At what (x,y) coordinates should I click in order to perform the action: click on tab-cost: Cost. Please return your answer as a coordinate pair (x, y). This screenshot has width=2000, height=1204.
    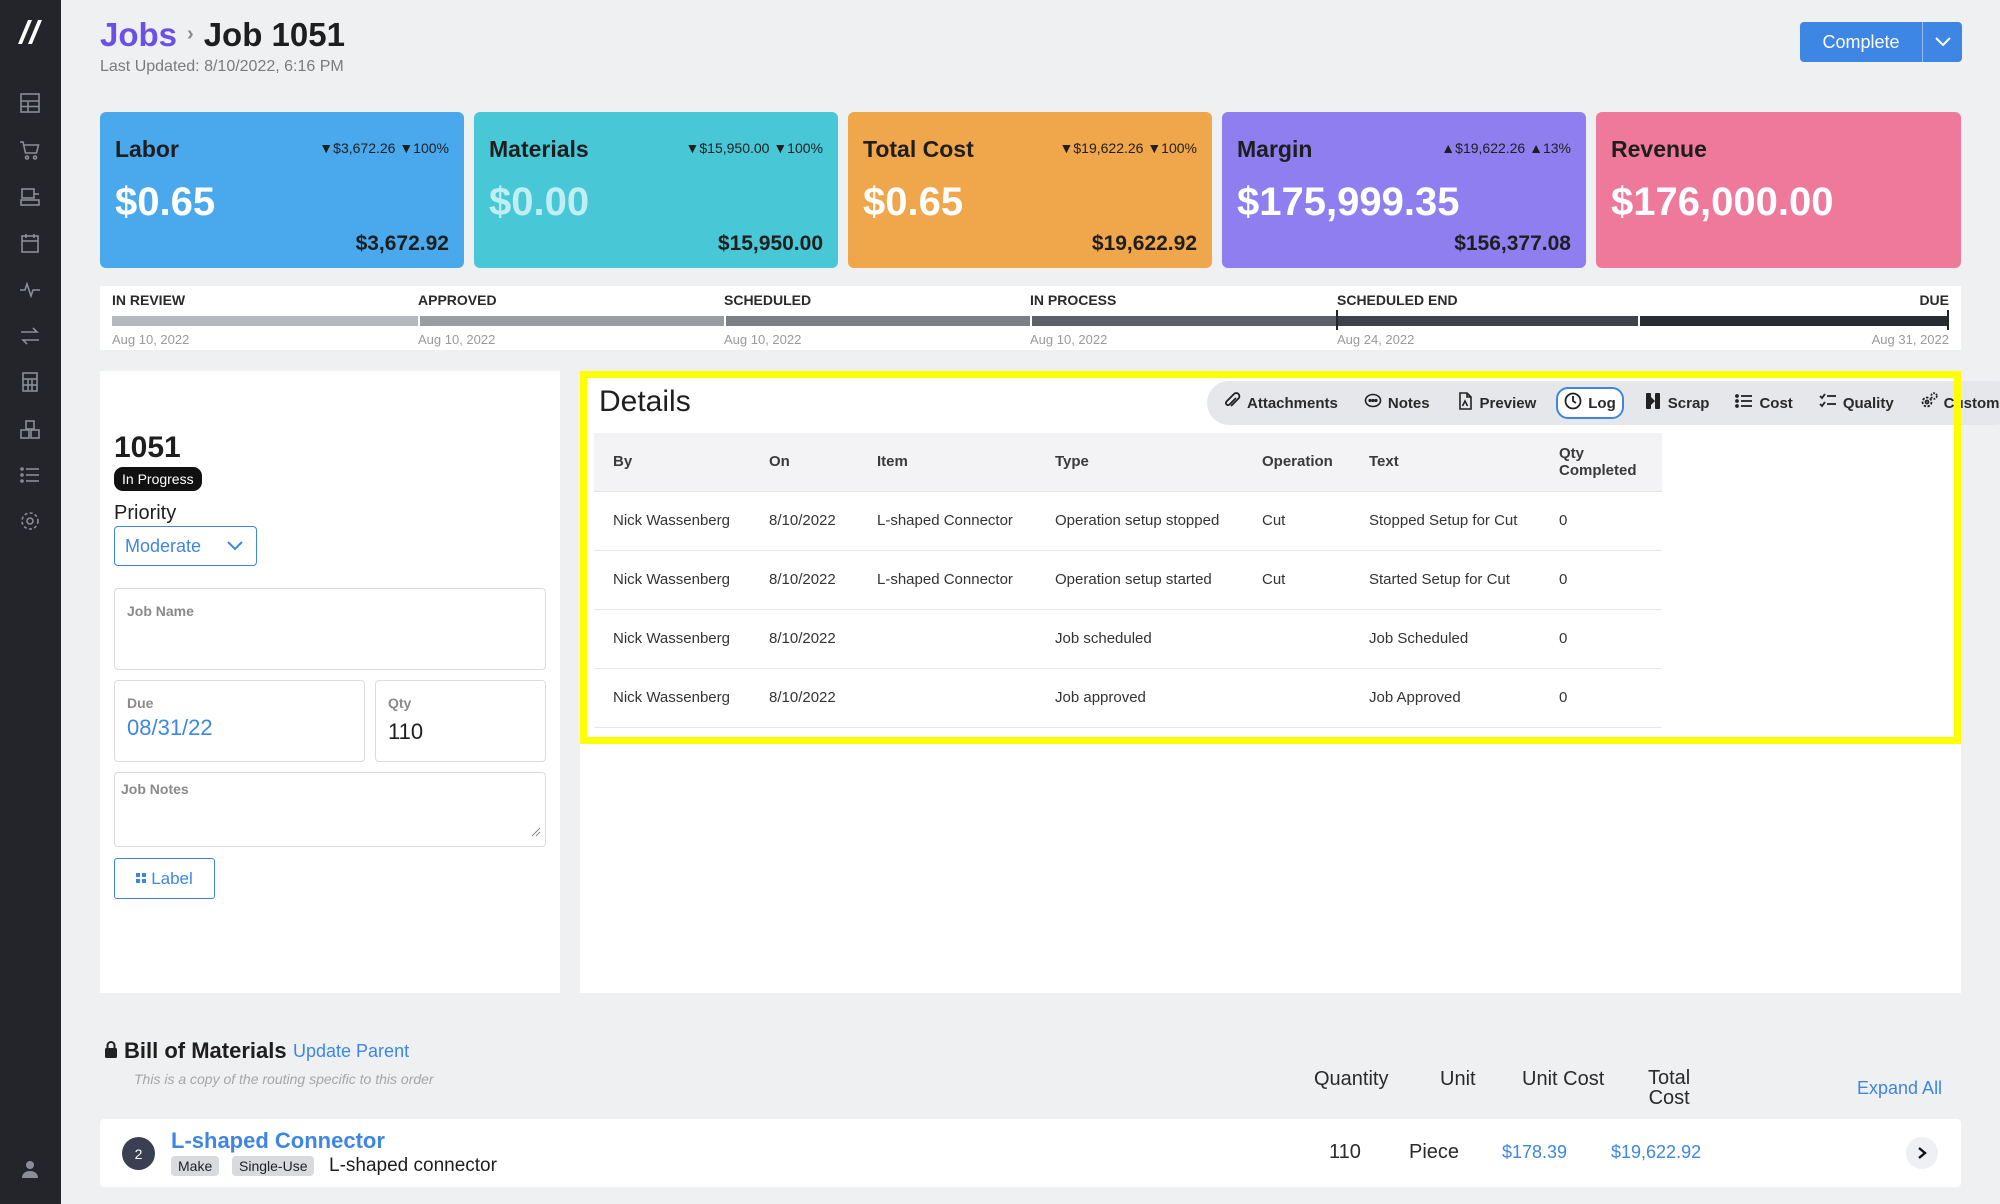
    Looking at the image, I should click on (1763, 403).